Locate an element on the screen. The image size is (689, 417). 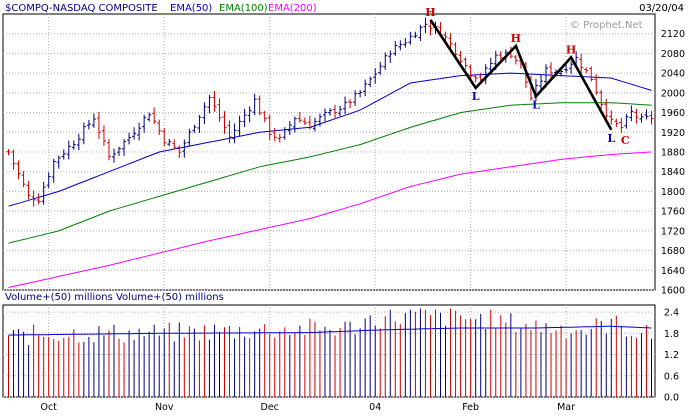
price-tick-label: 1640 is located at coordinates (673, 271).